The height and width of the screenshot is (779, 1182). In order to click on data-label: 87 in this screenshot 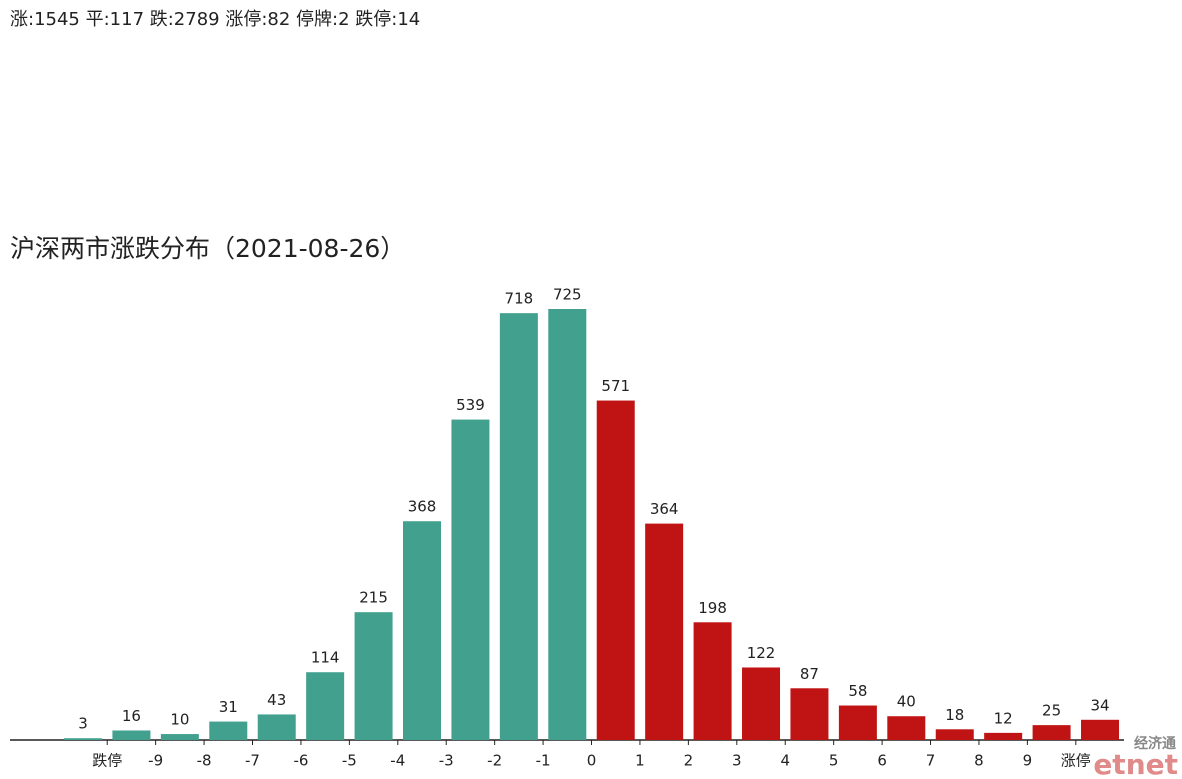, I will do `click(809, 674)`.